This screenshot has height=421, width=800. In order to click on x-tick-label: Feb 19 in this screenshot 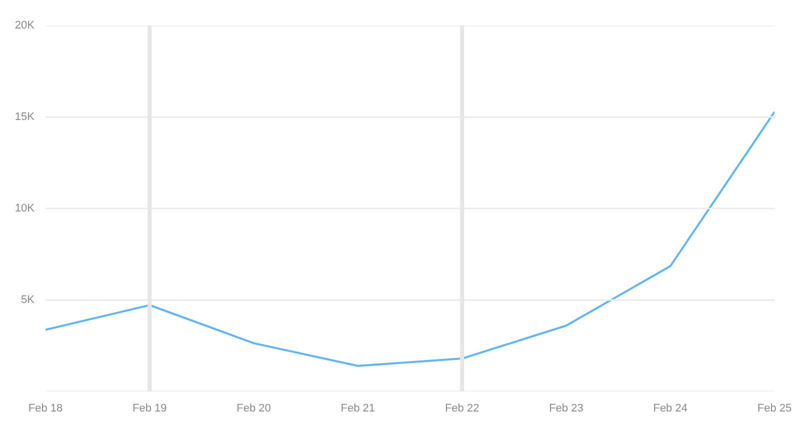, I will do `click(149, 408)`.